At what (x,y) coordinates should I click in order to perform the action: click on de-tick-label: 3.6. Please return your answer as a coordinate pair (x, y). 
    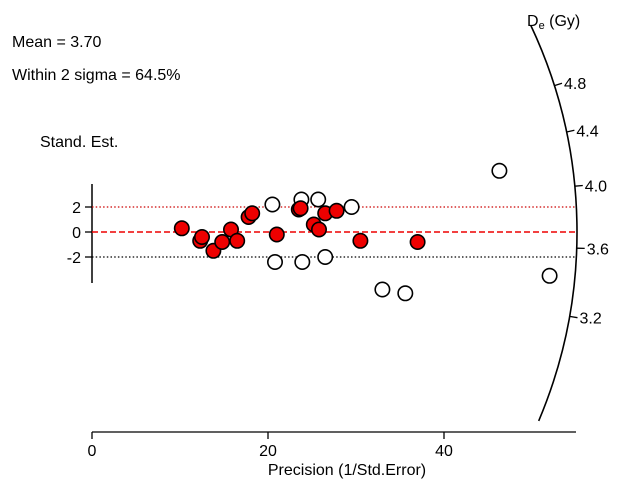
    Looking at the image, I should click on (598, 249).